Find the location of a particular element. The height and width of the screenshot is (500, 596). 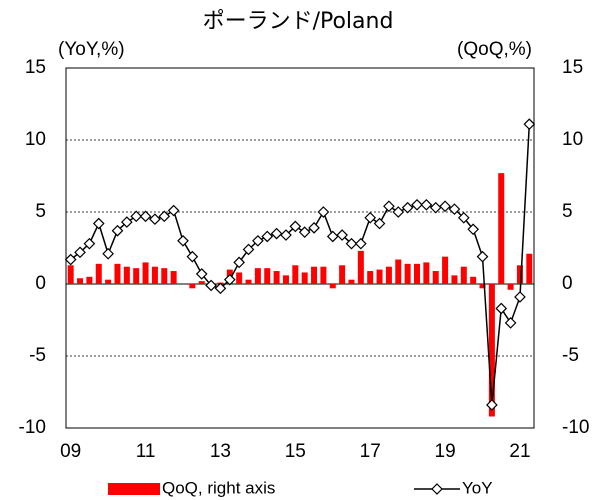

x-tick-label: 19 is located at coordinates (445, 451).